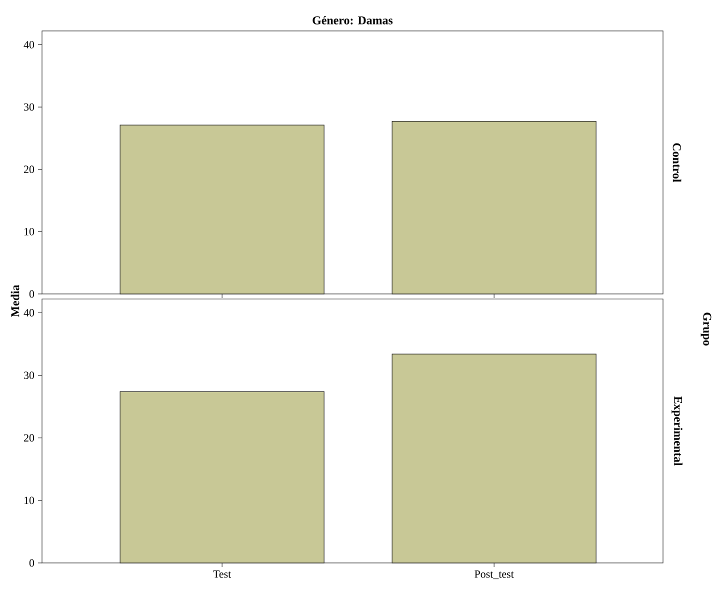  What do you see at coordinates (677, 431) in the screenshot?
I see `y2-axis-title: Experimental` at bounding box center [677, 431].